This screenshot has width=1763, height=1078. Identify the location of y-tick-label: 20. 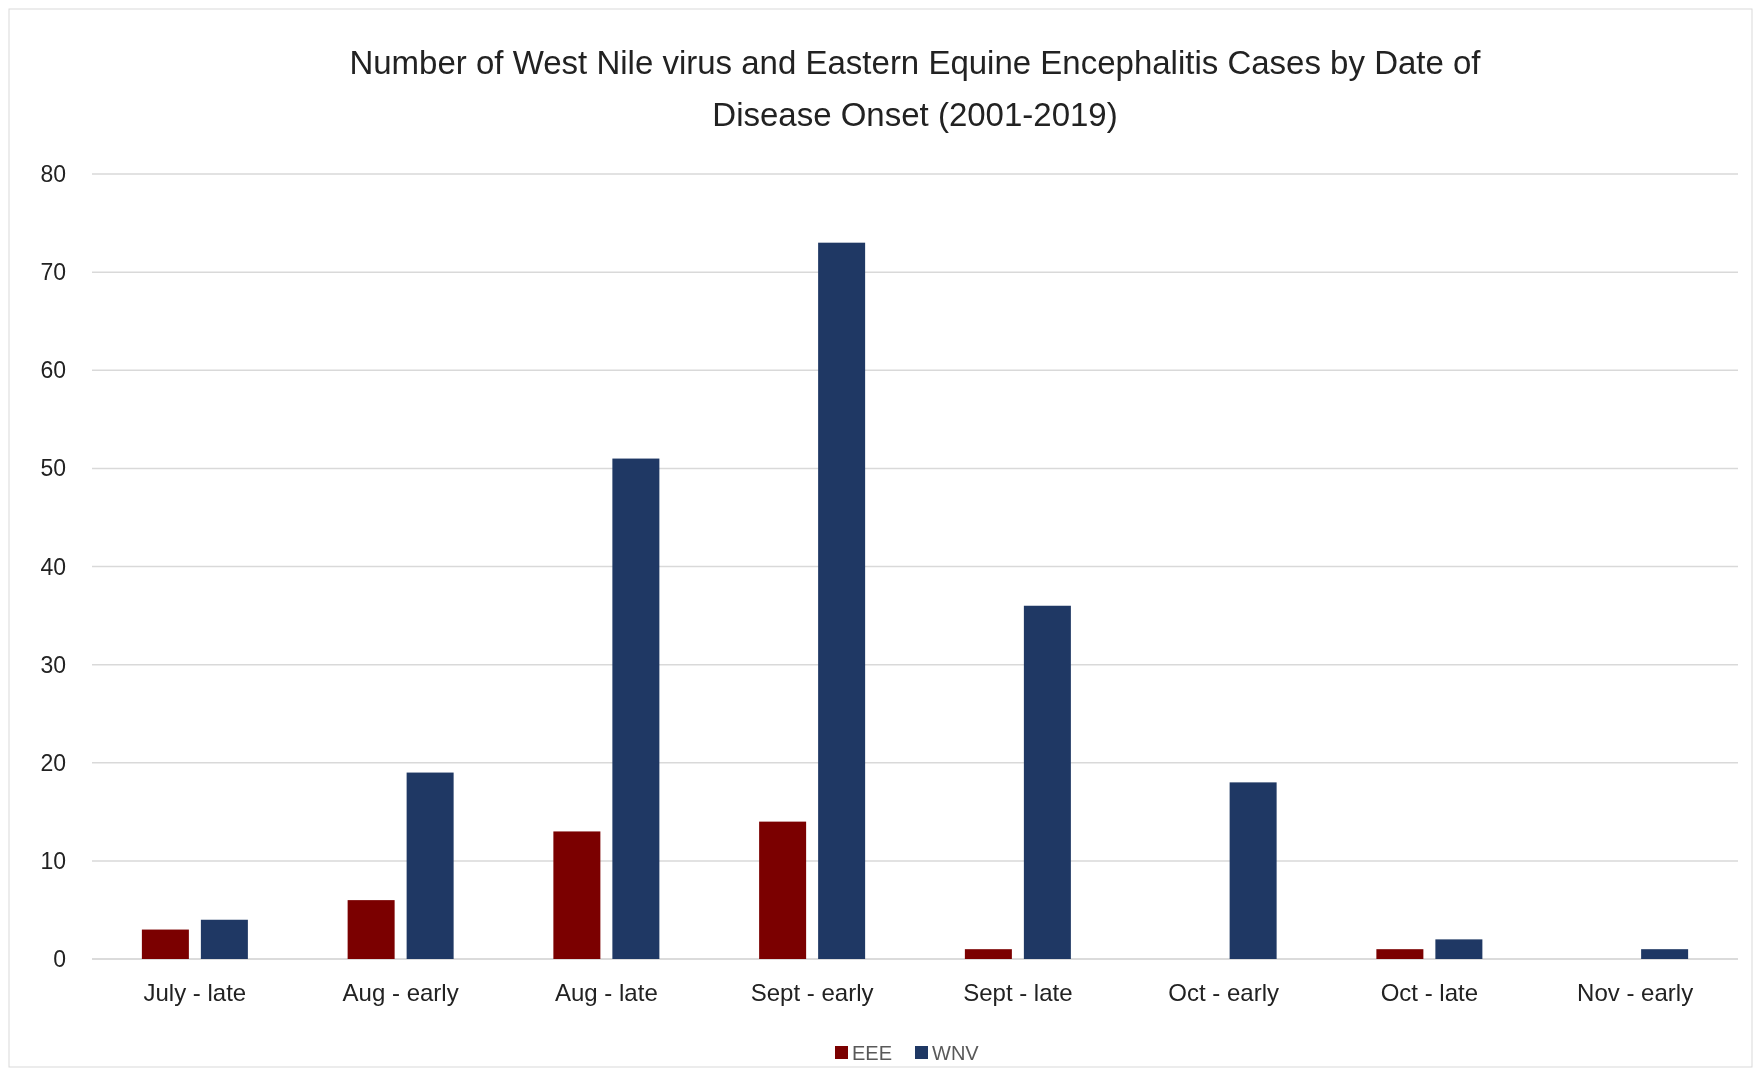
(53, 762).